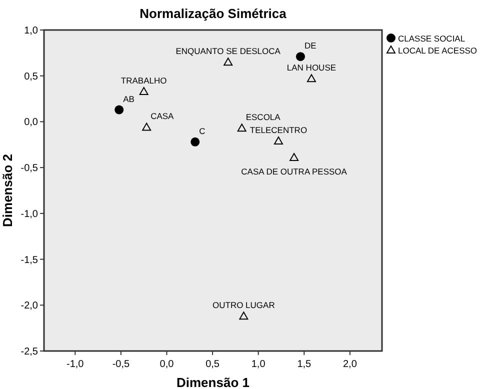 This screenshot has height=389, width=484. I want to click on annotation: CASA DE OUTRA PESSOA, so click(294, 171).